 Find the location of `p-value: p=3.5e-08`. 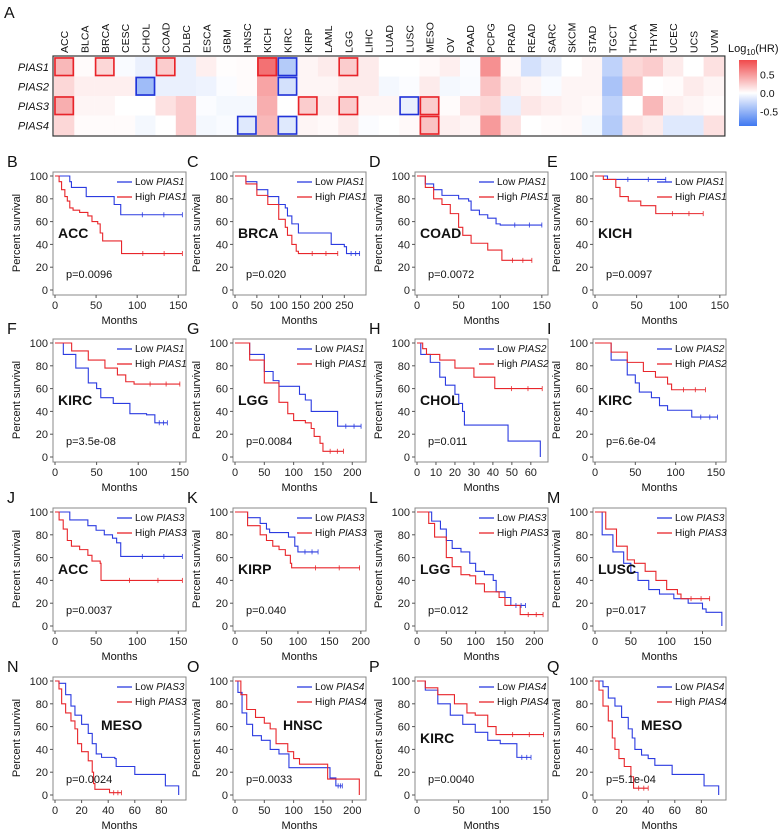

p-value: p=3.5e-08 is located at coordinates (91, 442).